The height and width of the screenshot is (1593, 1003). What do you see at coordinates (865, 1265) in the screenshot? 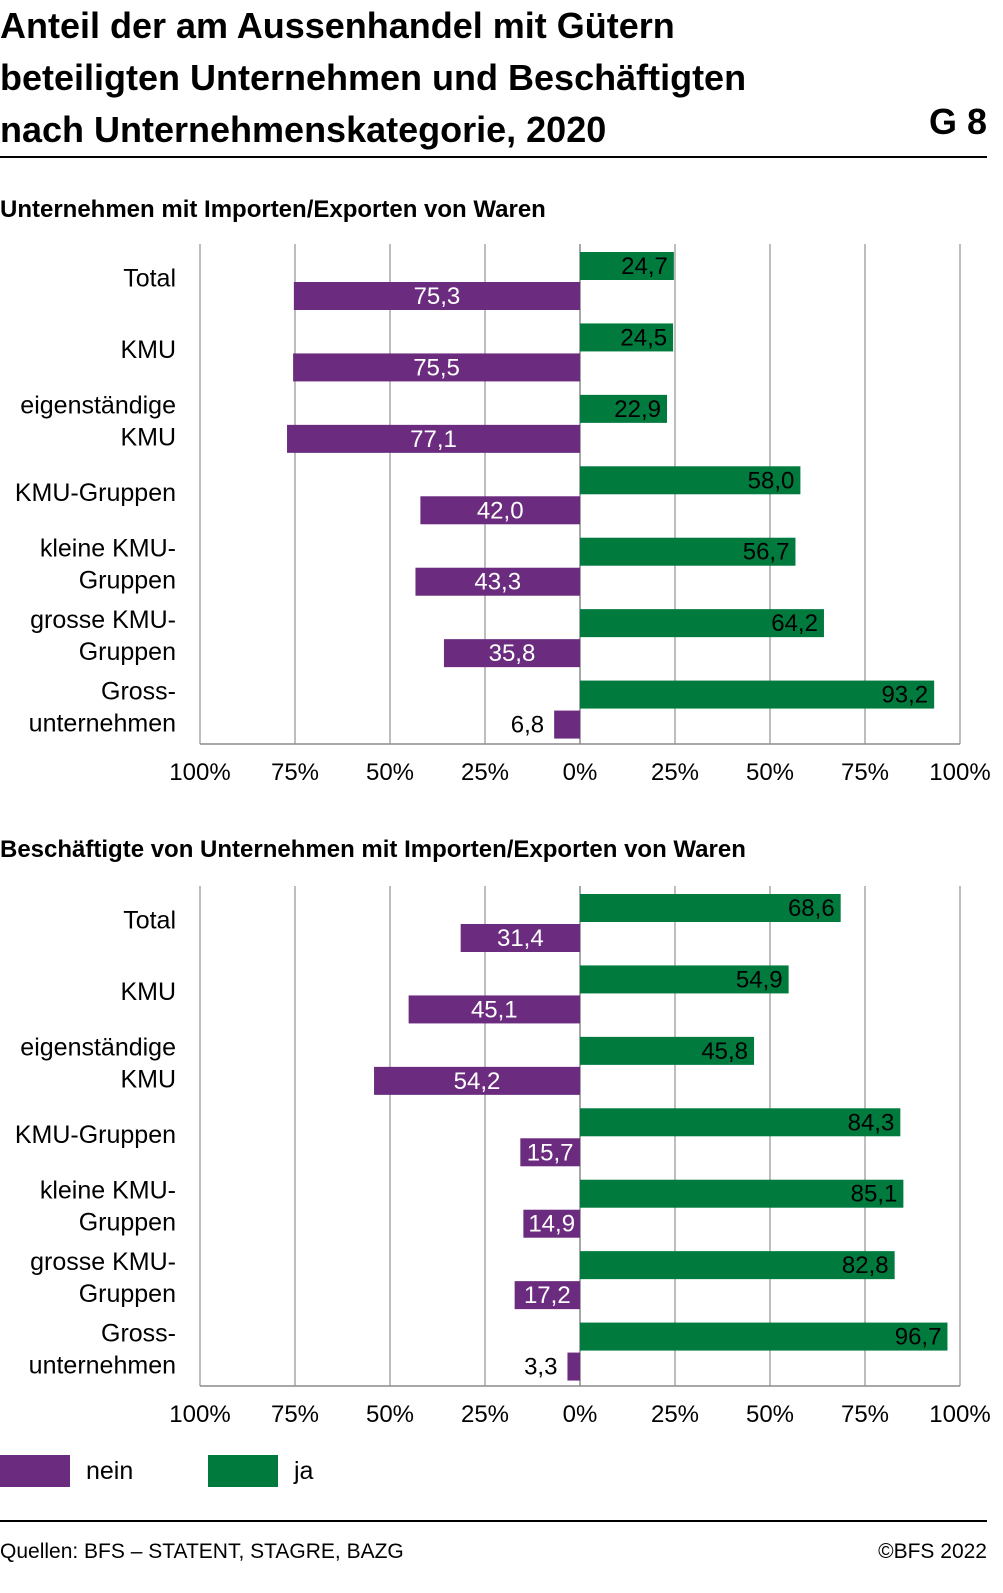
I see `data-label-ja: 82,8` at bounding box center [865, 1265].